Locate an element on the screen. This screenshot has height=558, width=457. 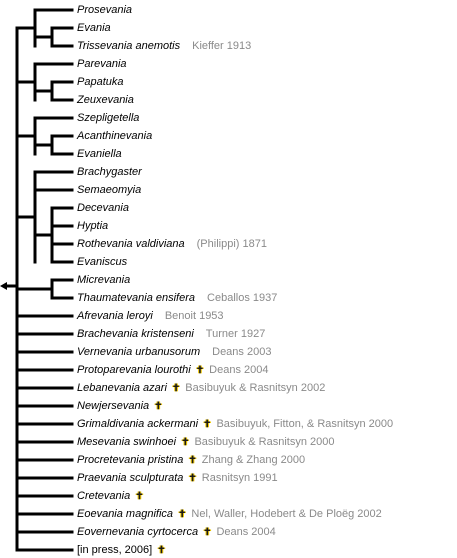
leaf-label: Evaniscus is located at coordinates (102, 262).